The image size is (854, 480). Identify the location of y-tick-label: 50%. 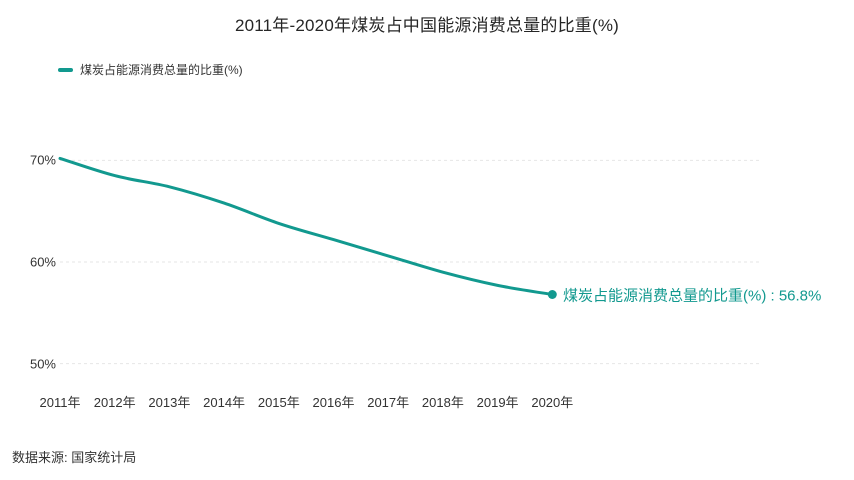
(42, 364).